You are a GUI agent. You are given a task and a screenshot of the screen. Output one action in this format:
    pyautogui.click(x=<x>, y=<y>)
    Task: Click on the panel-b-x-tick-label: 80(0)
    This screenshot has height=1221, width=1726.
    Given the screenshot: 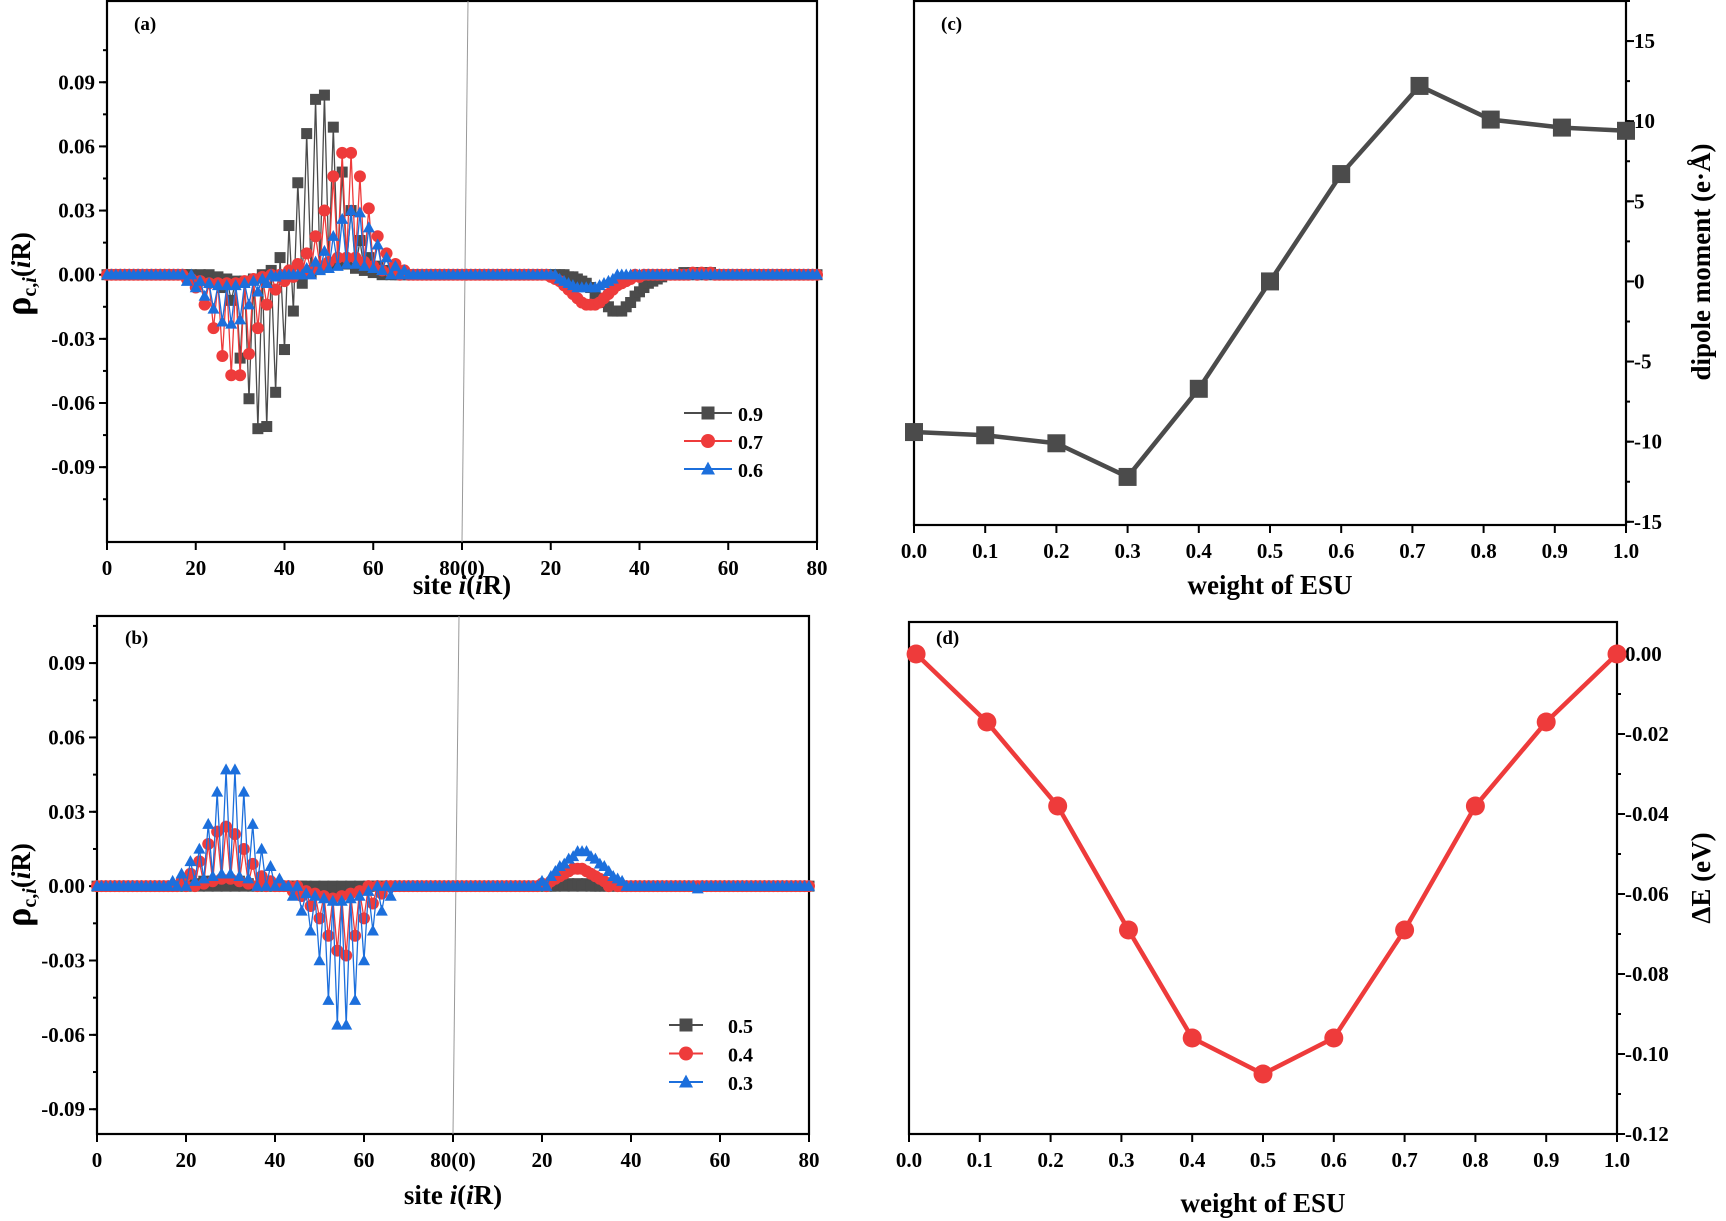 What is the action you would take?
    pyautogui.click(x=453, y=1160)
    